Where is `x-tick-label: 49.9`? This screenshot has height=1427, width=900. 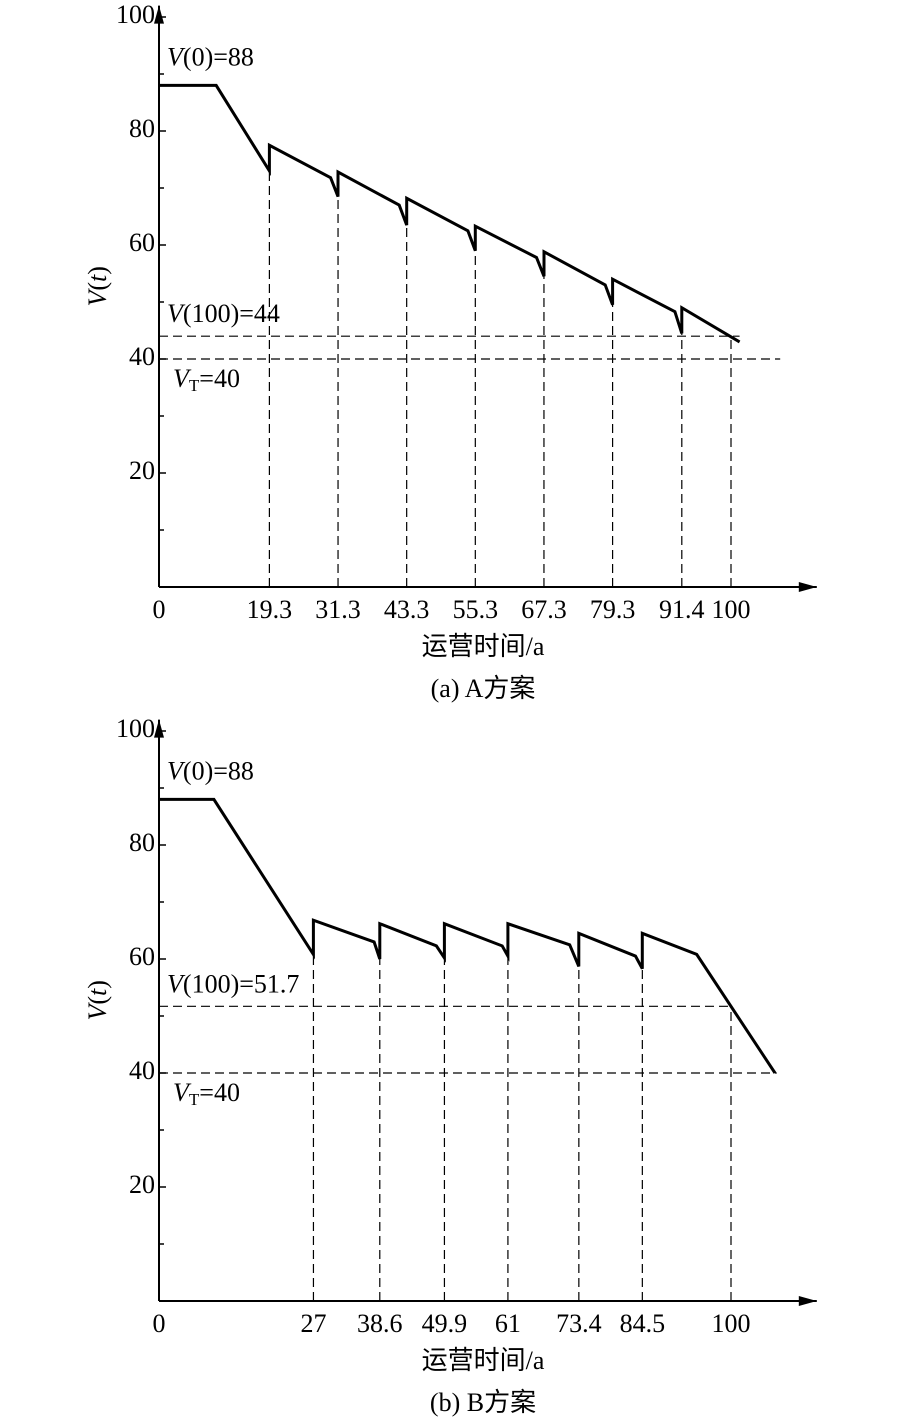 x-tick-label: 49.9 is located at coordinates (445, 1323).